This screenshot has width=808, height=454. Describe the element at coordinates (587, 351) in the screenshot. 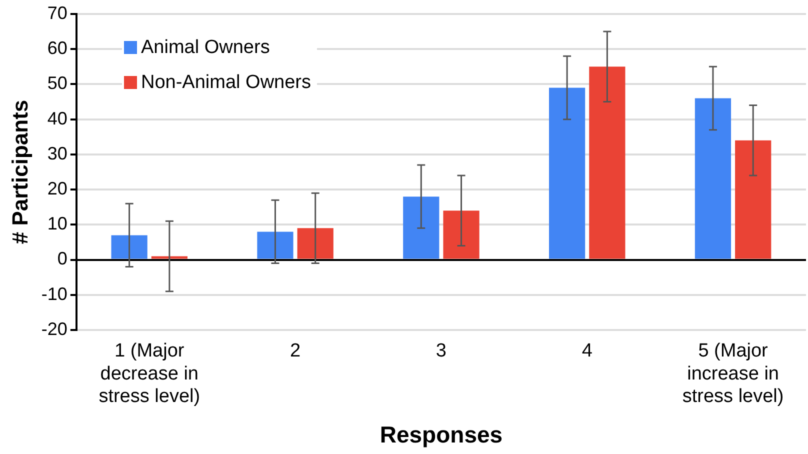

I see `x-tick-label: 4` at that location.